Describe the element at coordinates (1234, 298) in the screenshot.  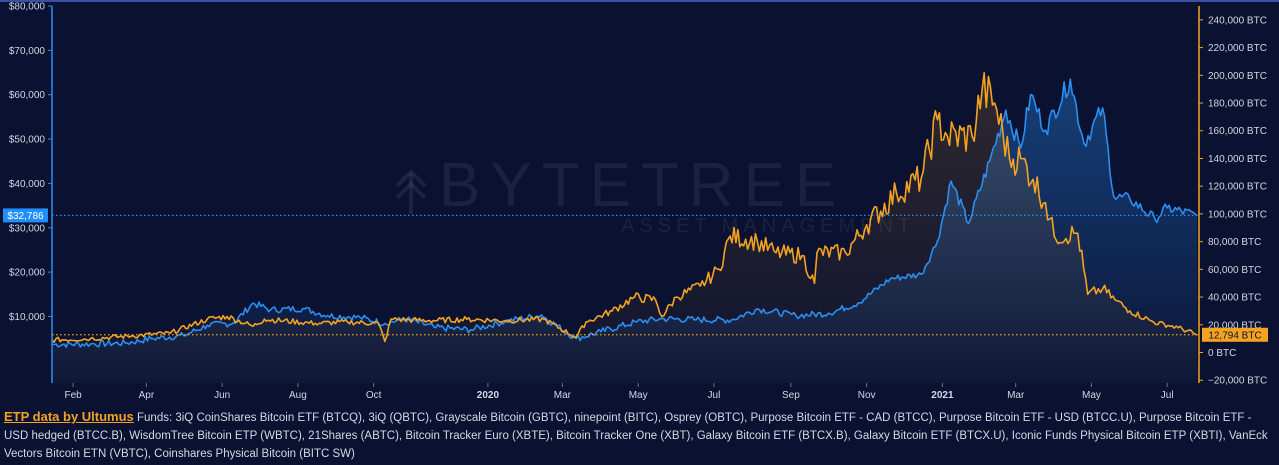
I see `right-tick-label: 40,000 BTC` at that location.